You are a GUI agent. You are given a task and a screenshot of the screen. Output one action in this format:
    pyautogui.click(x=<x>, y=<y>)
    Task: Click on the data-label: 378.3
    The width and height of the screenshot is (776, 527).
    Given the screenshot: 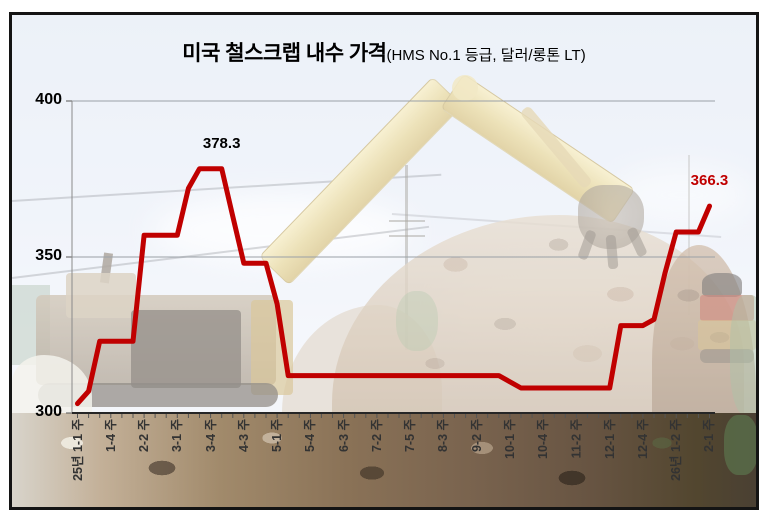 What is the action you would take?
    pyautogui.click(x=221, y=143)
    